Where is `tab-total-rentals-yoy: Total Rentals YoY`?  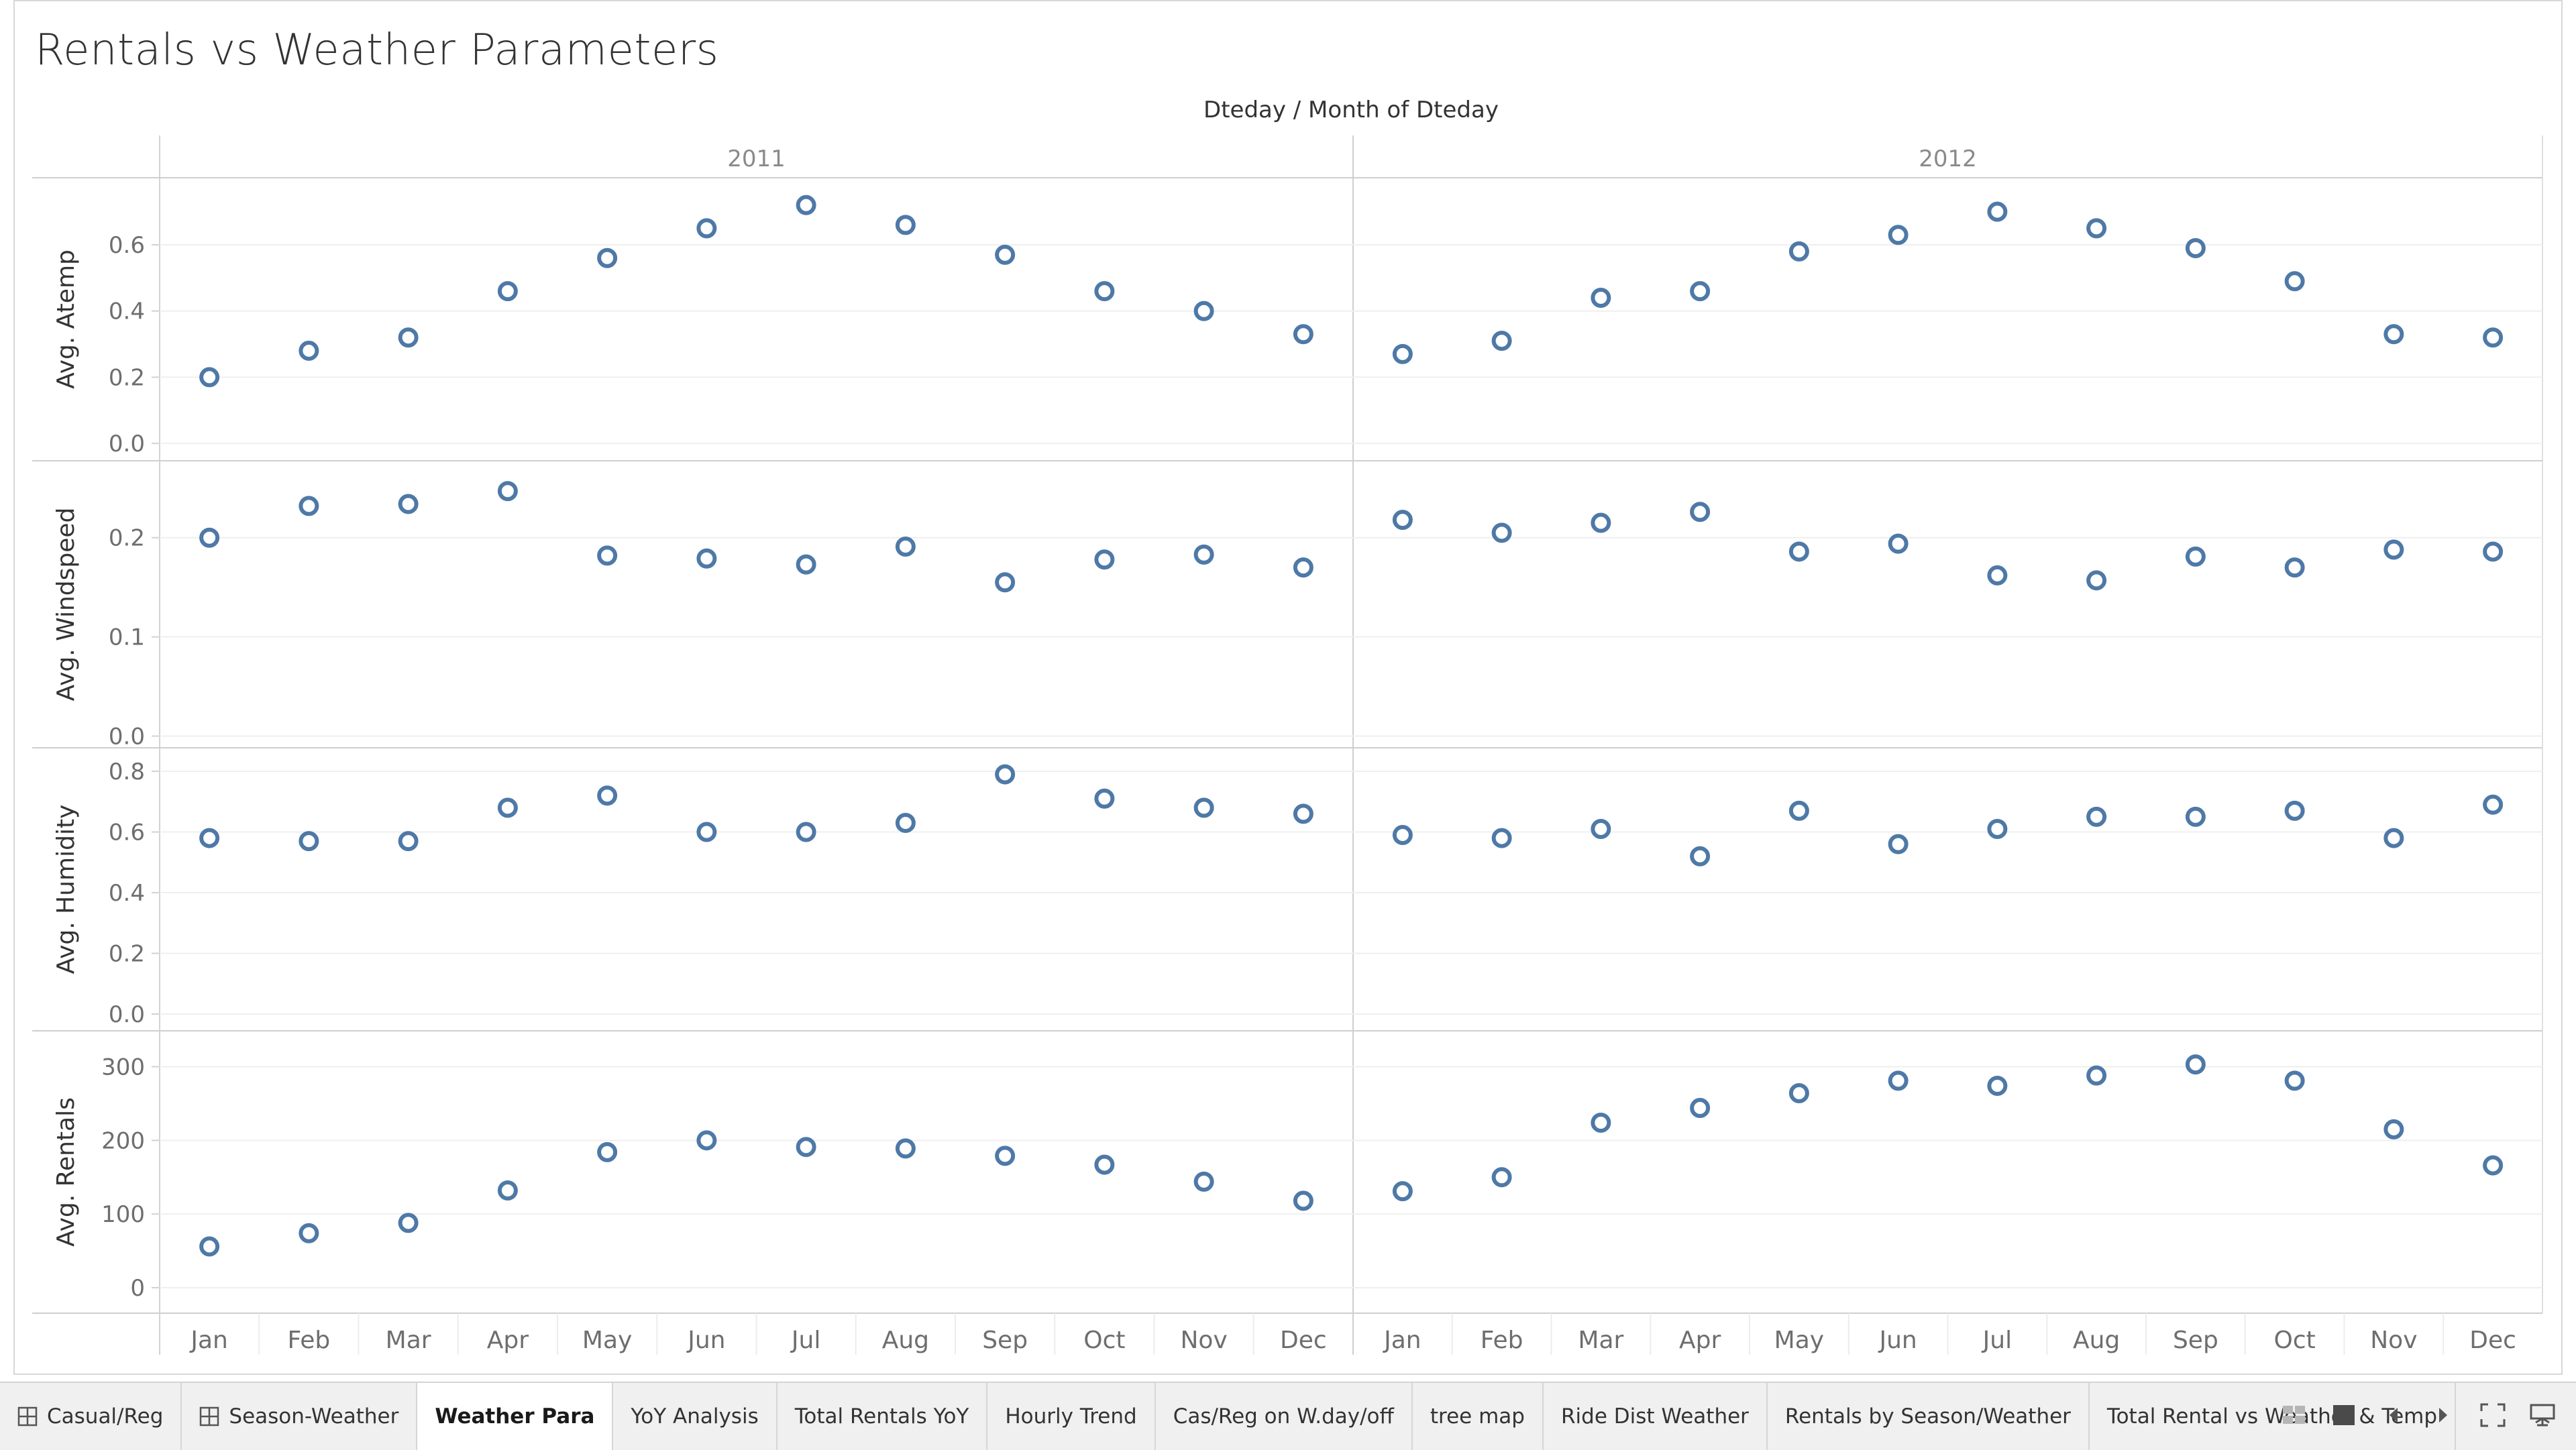 tab-total-rentals-yoy: Total Rentals YoY is located at coordinates (882, 1416).